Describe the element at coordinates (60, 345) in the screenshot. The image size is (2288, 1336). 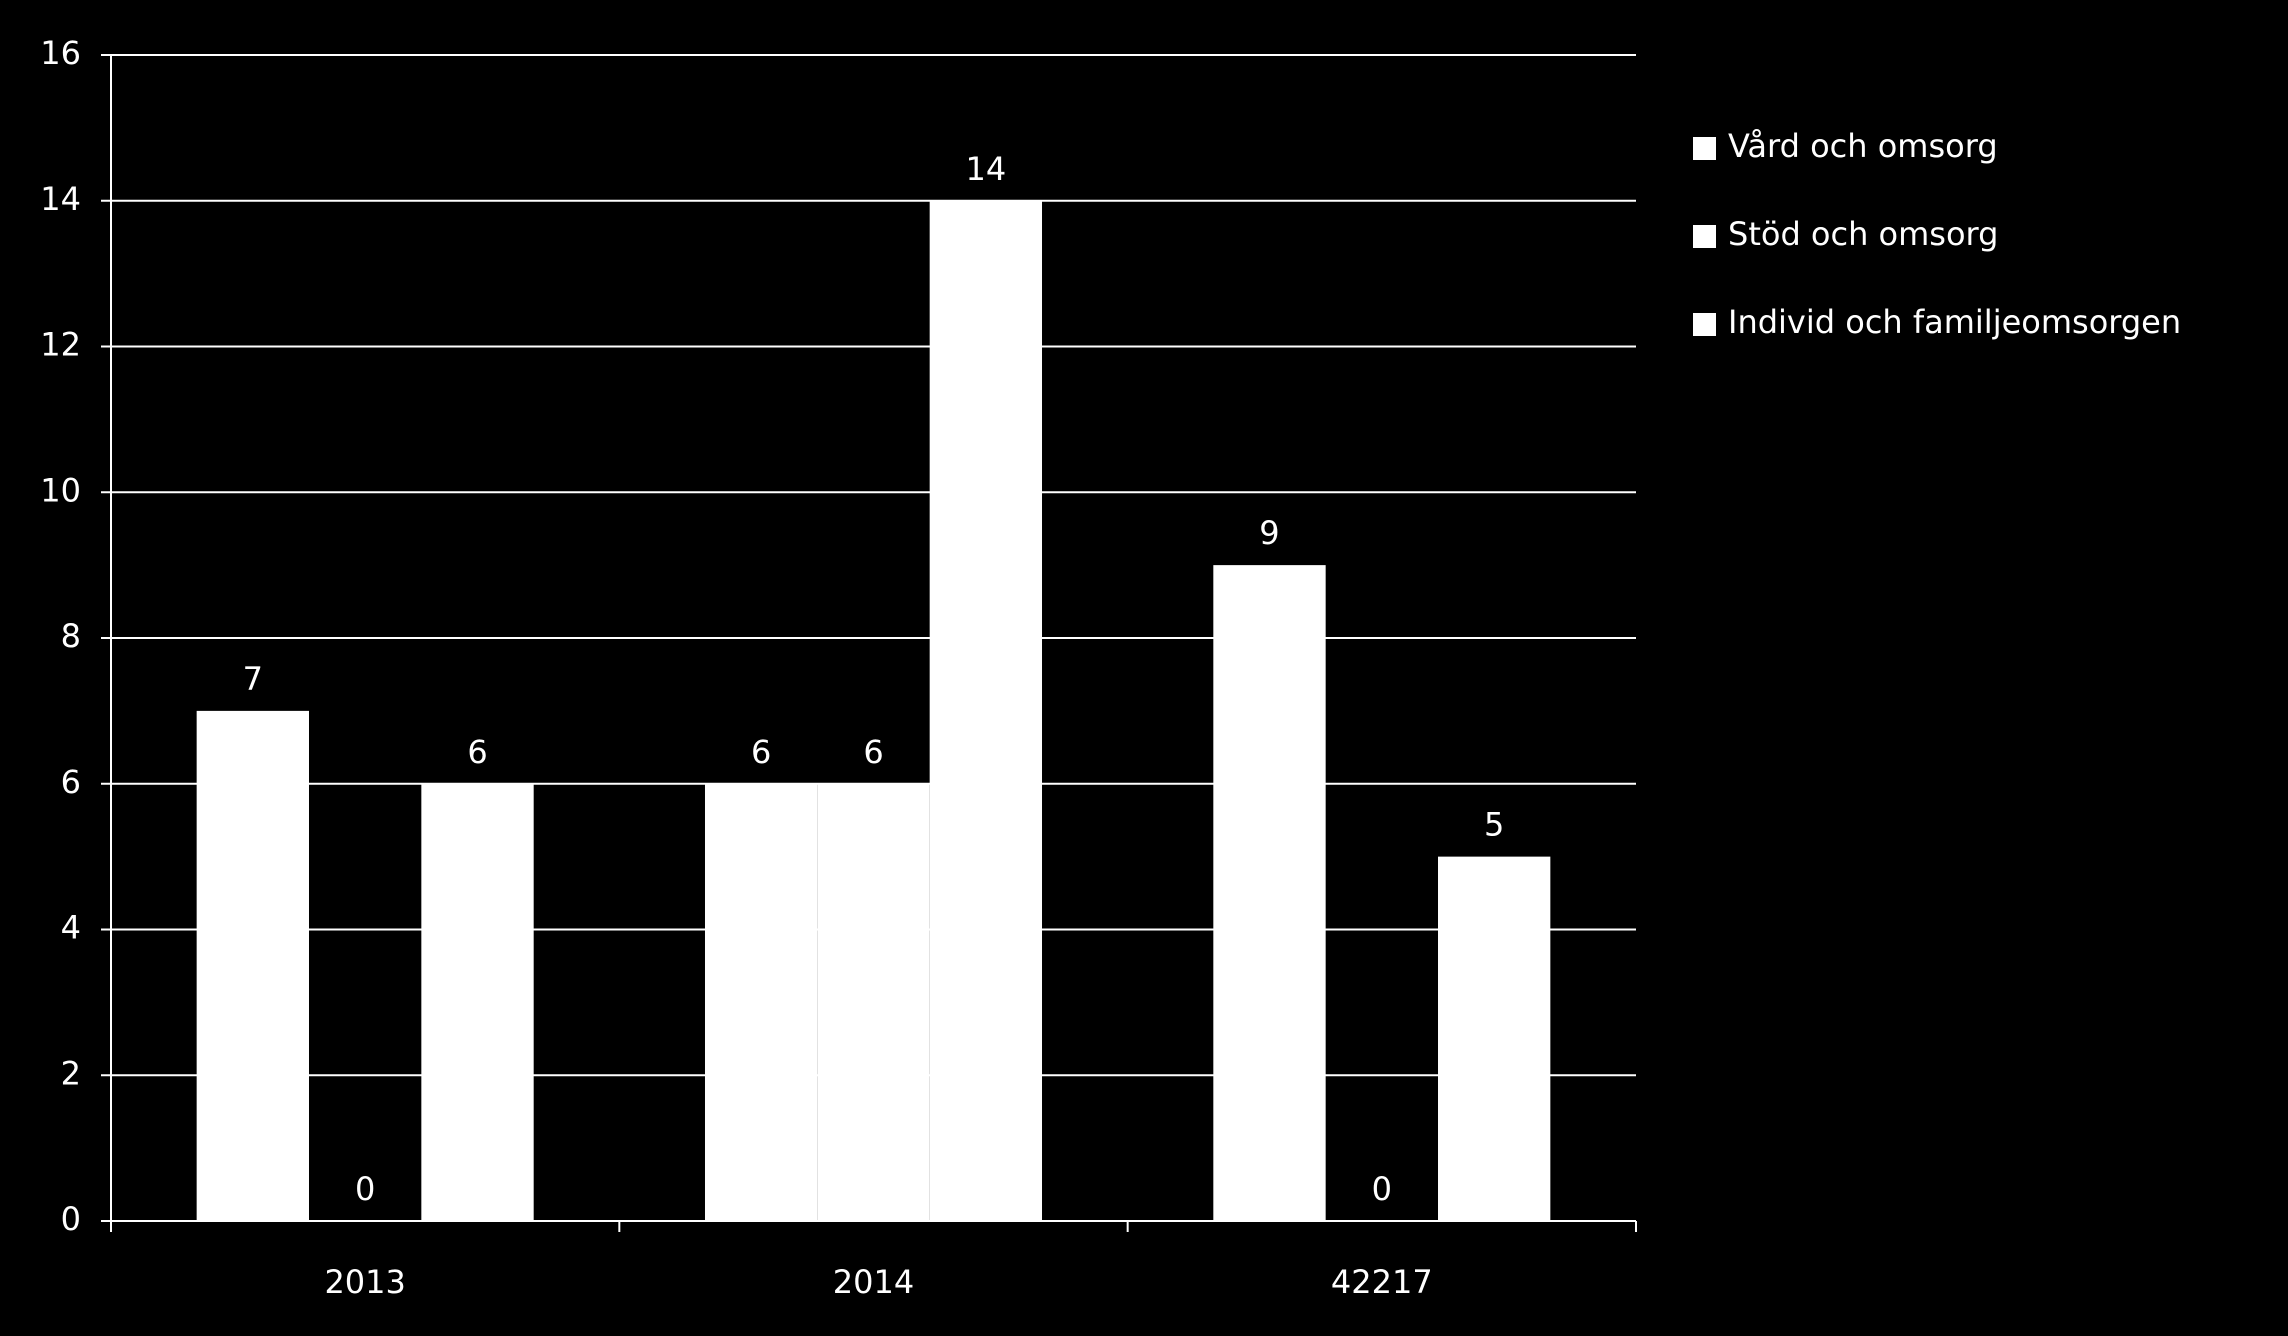
I see `y-tick-label: 12` at that location.